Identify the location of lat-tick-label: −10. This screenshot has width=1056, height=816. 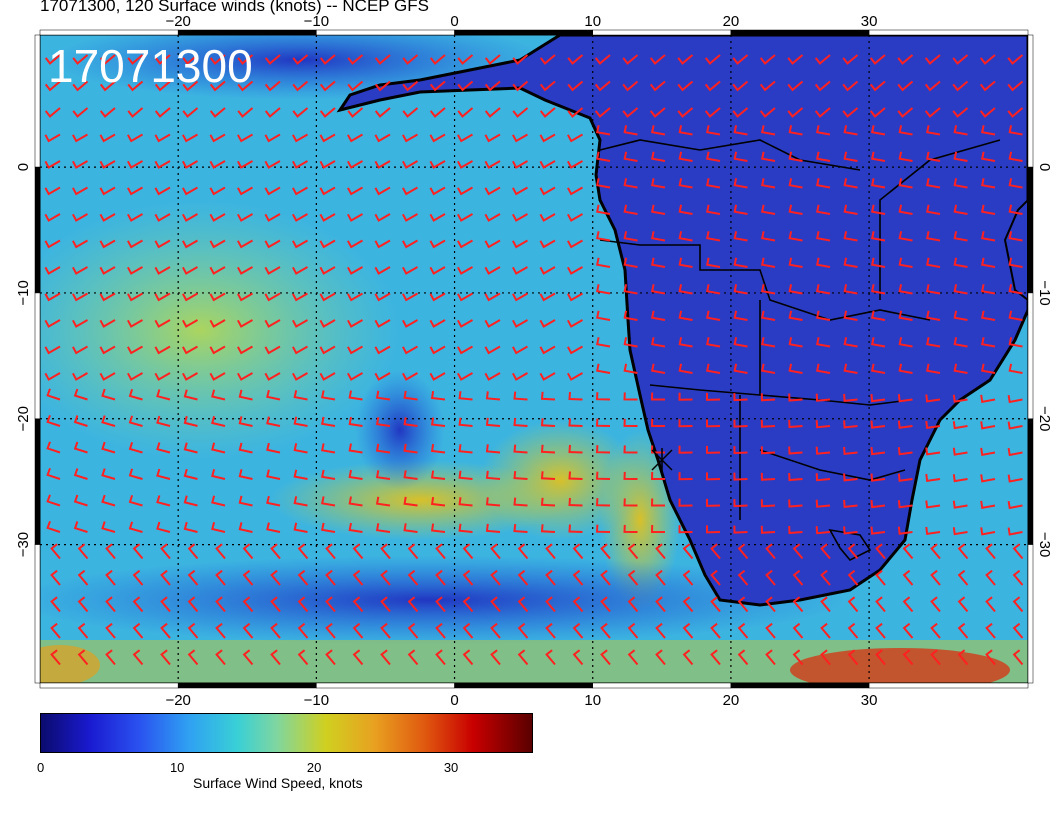
(23, 292).